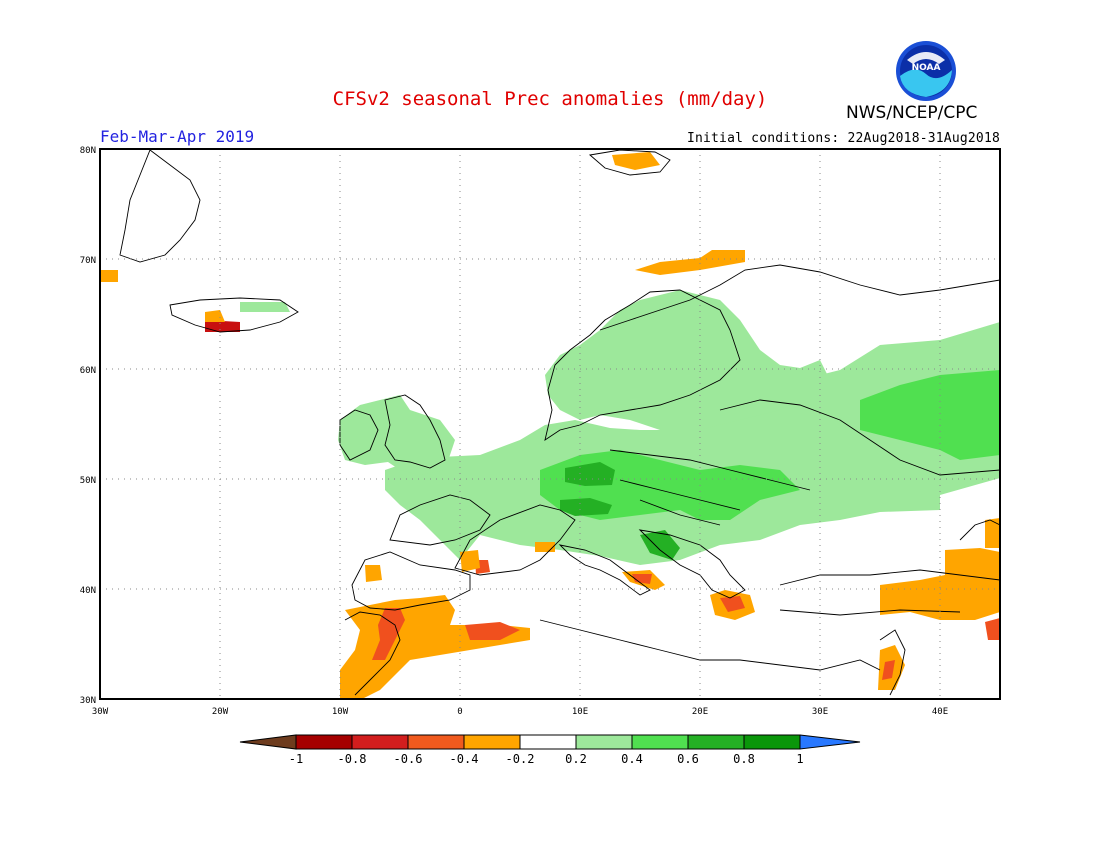  What do you see at coordinates (220, 712) in the screenshot?
I see `lon-tick-label: 20W` at bounding box center [220, 712].